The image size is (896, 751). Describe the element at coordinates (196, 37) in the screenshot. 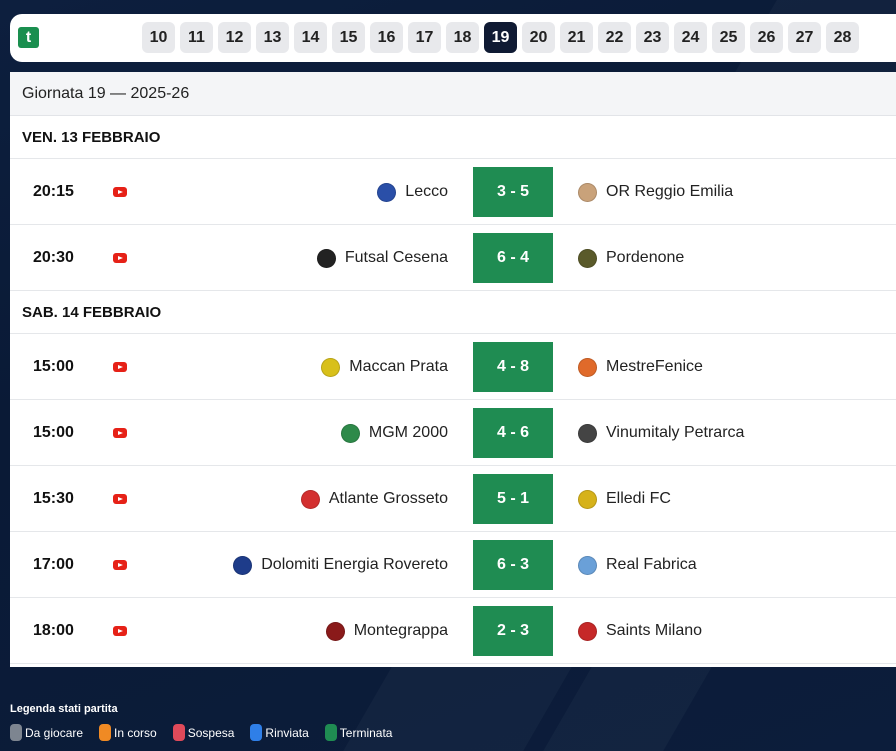

I see `round-button-11: 11` at that location.